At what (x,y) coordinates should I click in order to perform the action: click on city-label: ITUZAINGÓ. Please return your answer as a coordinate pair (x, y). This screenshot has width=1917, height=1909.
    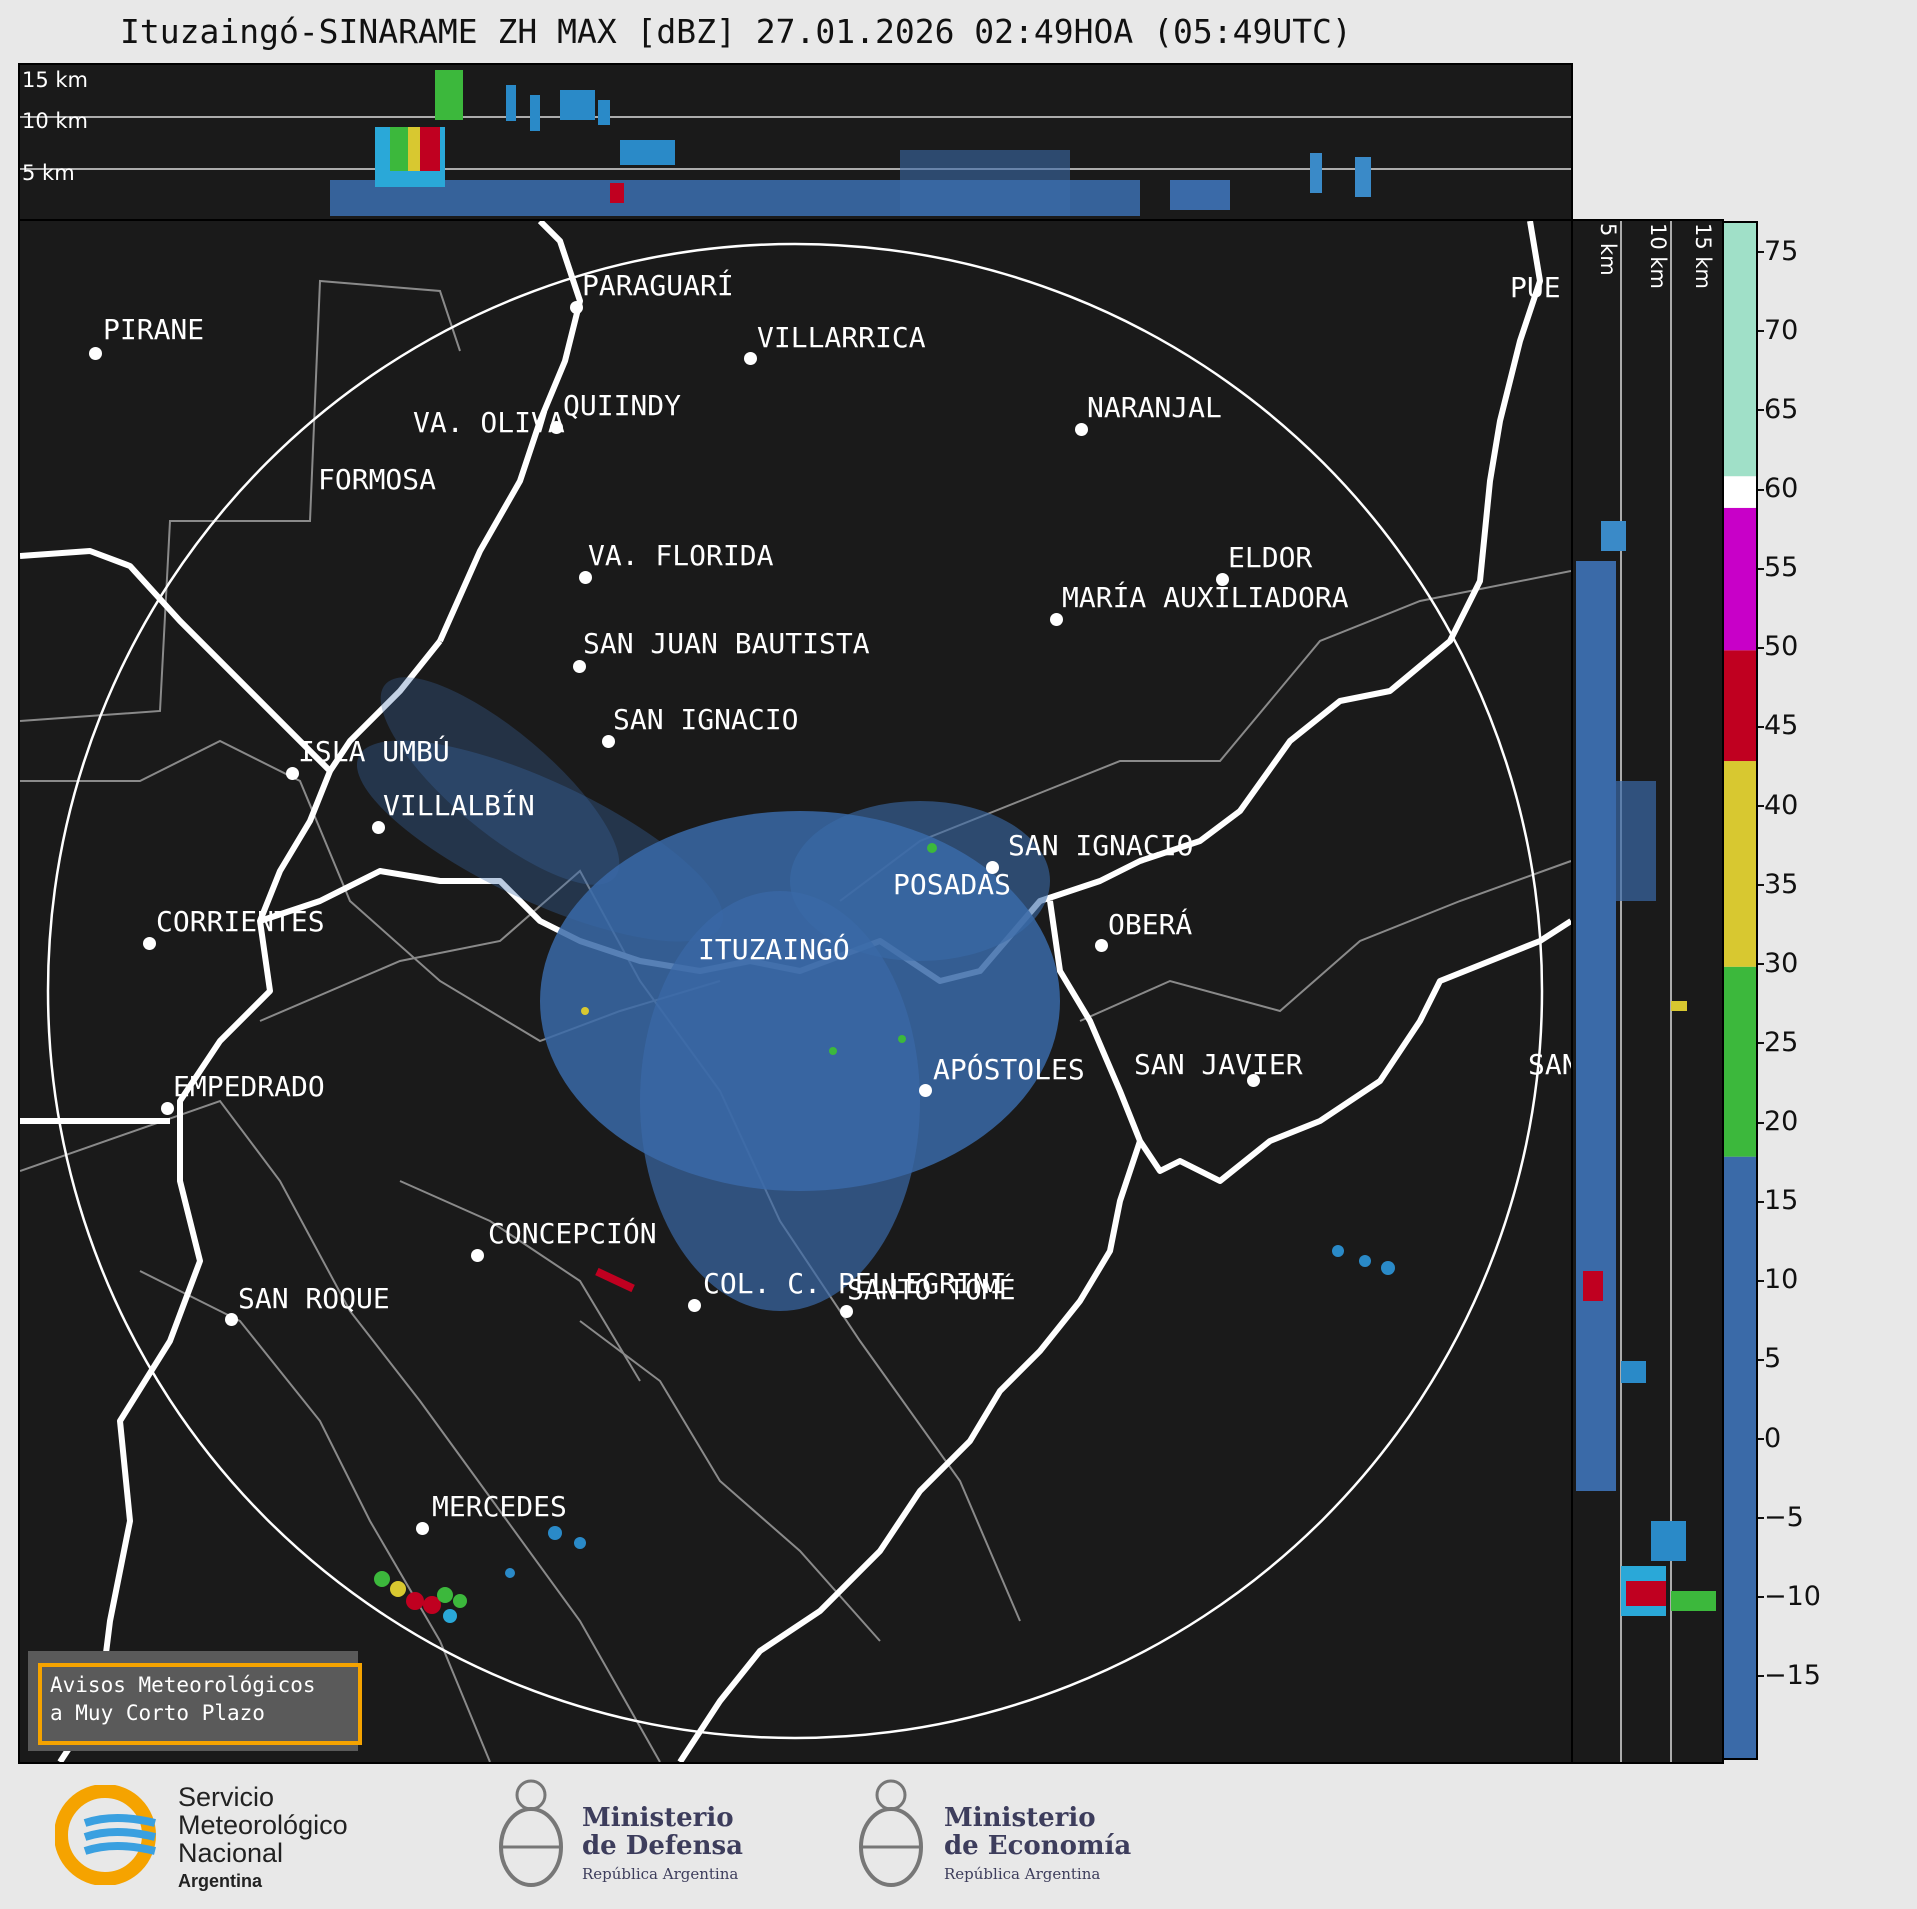
    Looking at the image, I should click on (774, 949).